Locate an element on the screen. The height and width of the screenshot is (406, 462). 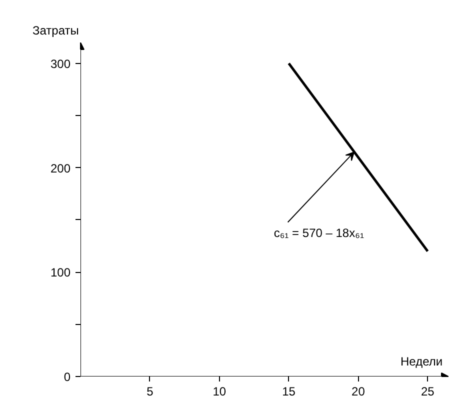
y-axis-title: Затраты is located at coordinates (55, 31).